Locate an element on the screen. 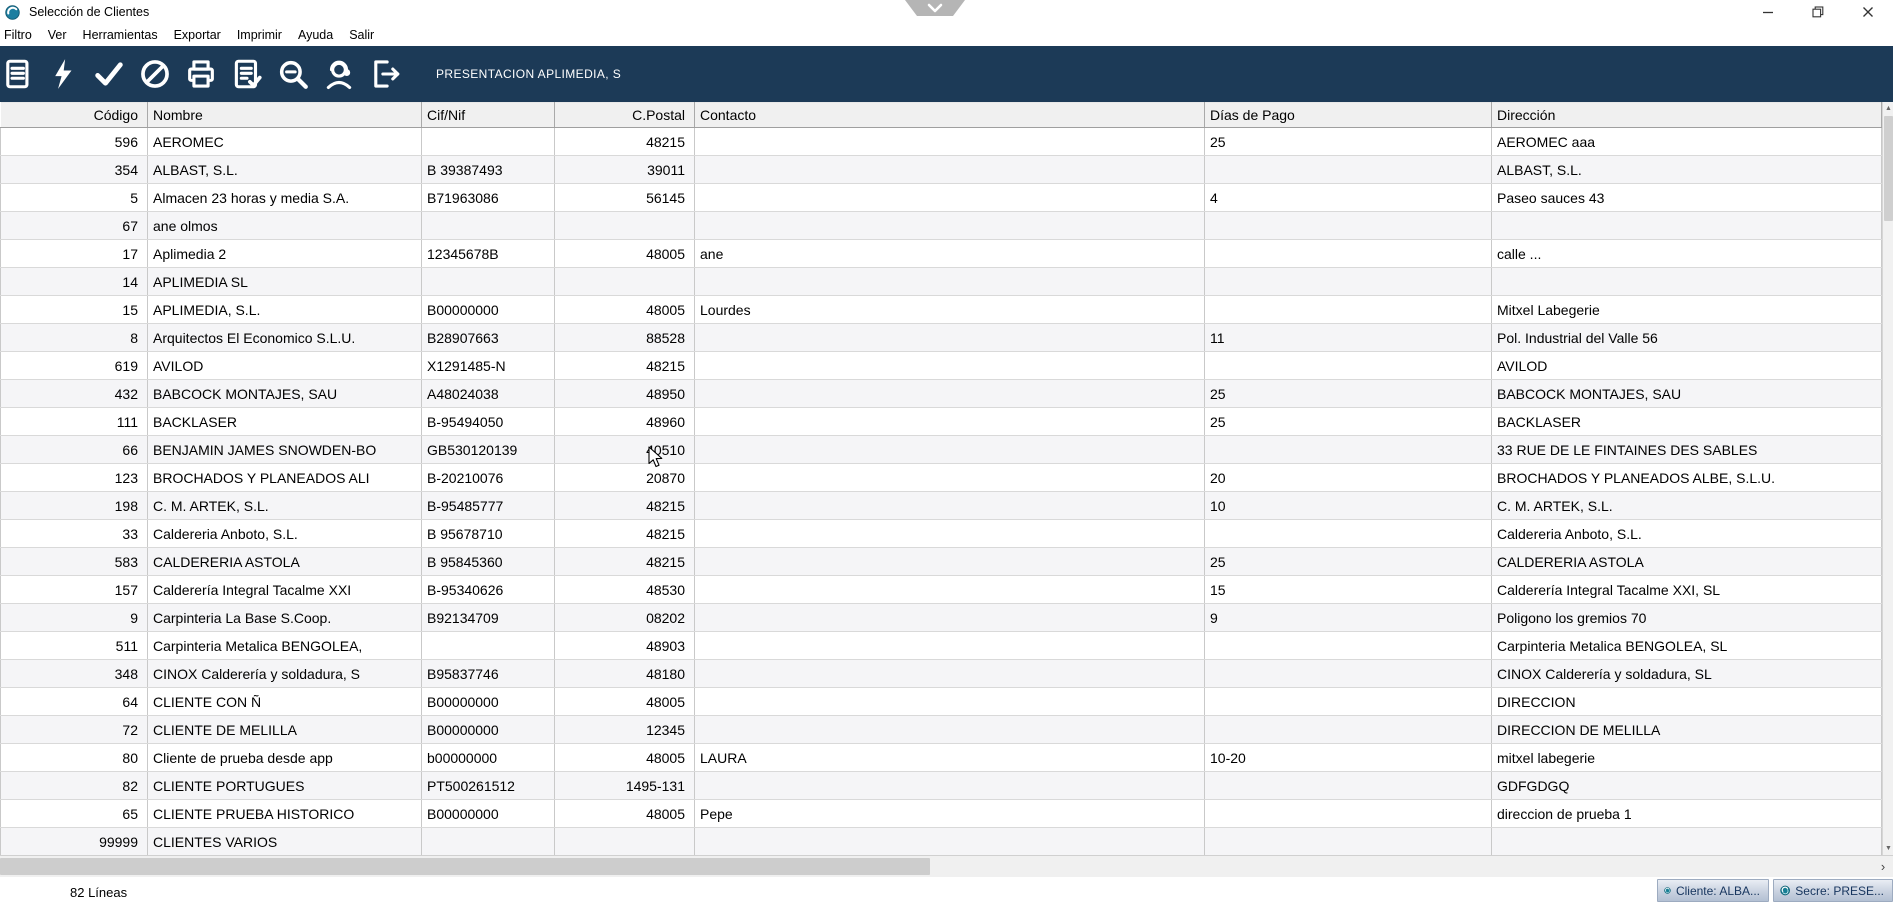 The width and height of the screenshot is (1893, 915). cell-codigo: 596 is located at coordinates (74, 141).